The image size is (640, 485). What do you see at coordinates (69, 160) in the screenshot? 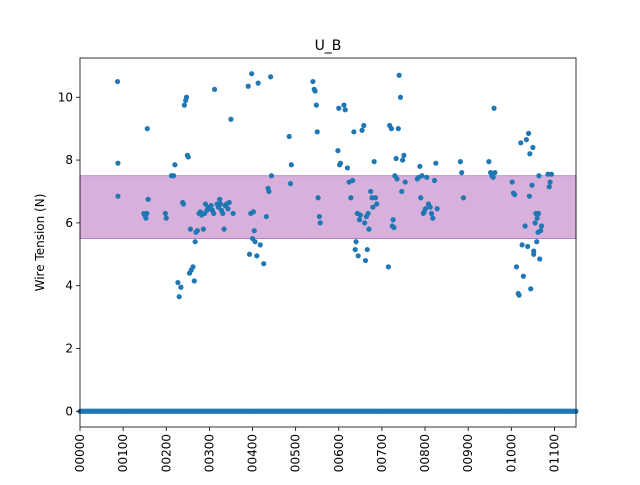
I see `y-tick-label: 8` at bounding box center [69, 160].